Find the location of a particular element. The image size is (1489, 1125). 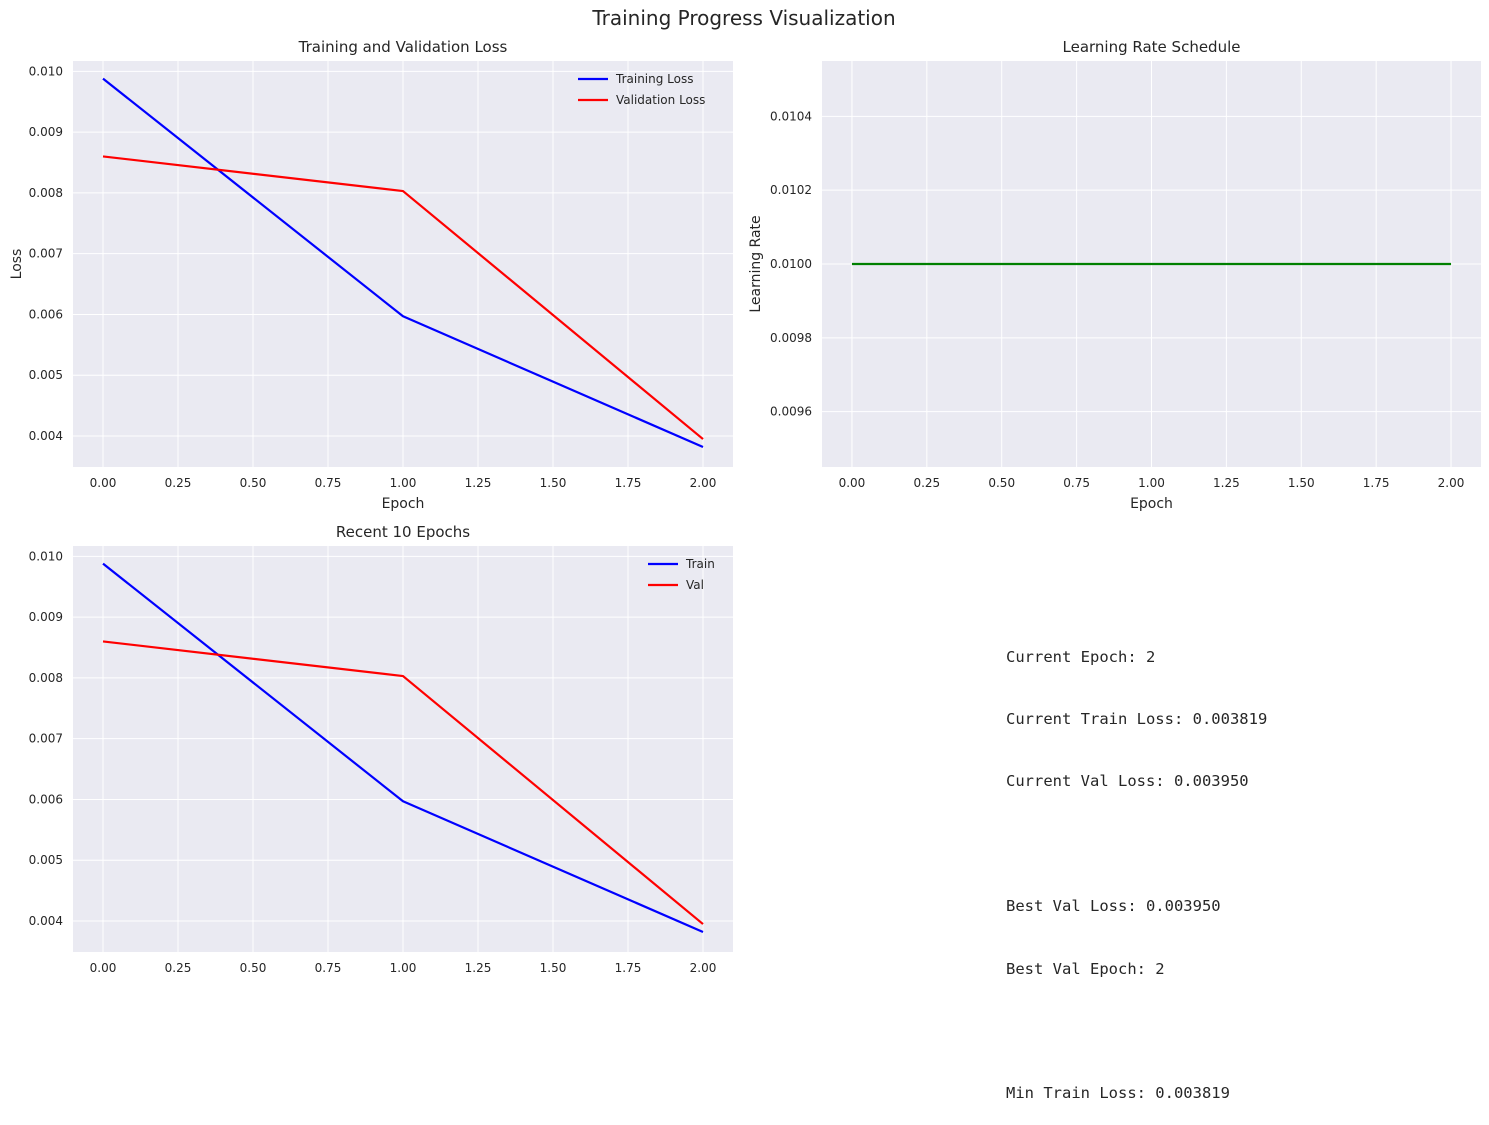

series-line-training-loss is located at coordinates (403, 263).